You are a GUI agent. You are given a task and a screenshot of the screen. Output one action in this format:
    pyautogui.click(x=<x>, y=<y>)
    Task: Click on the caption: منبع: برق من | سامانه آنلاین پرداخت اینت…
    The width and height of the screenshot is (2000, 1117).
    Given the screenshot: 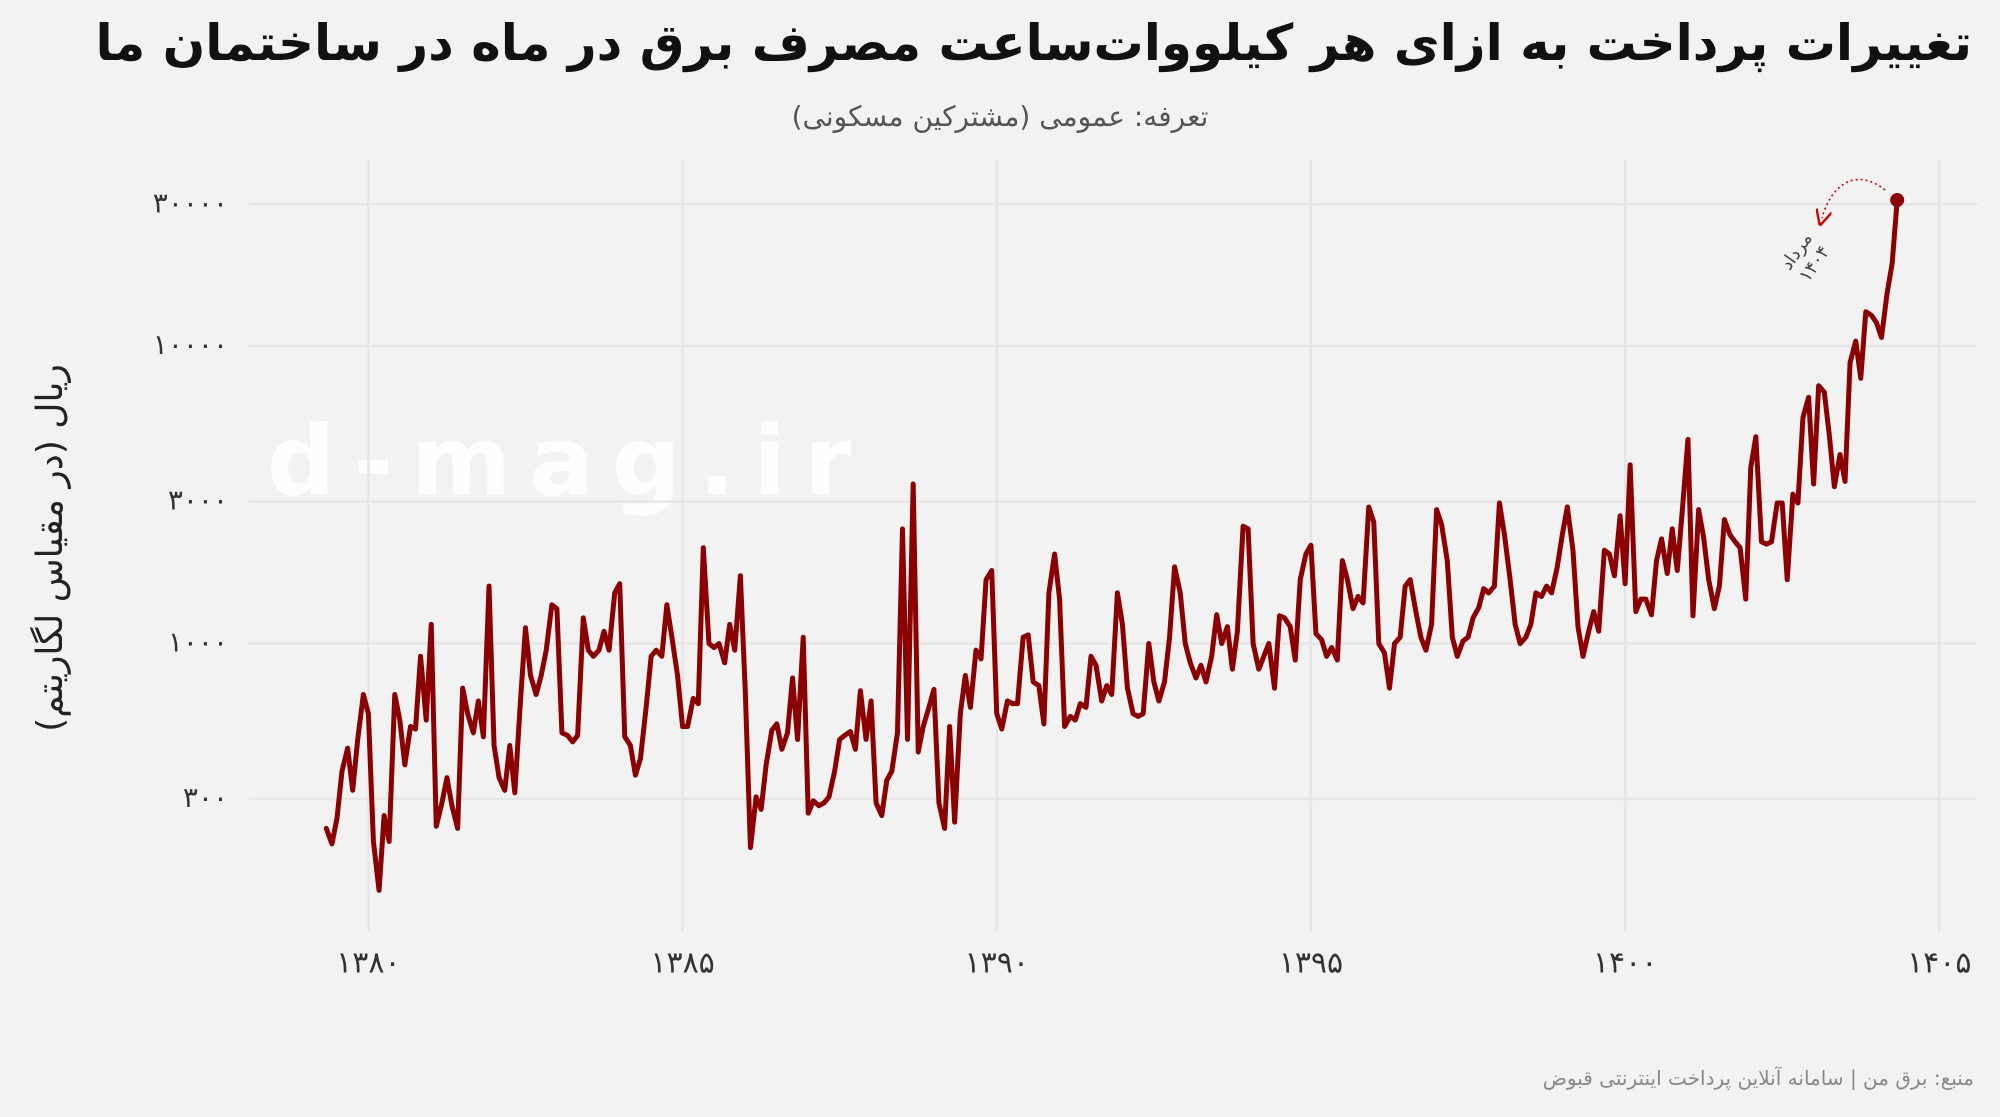 What is the action you would take?
    pyautogui.click(x=1758, y=1078)
    